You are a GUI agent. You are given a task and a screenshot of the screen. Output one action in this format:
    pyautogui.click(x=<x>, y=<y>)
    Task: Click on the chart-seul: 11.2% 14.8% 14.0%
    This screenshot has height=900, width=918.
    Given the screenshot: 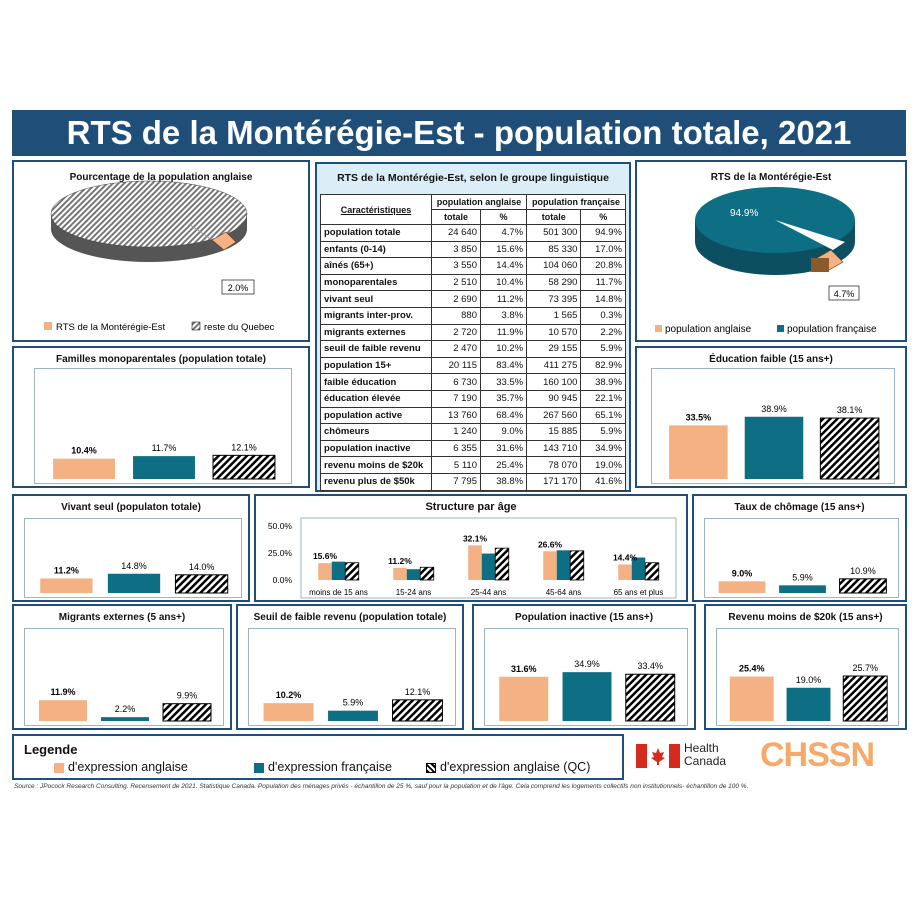 What is the action you would take?
    pyautogui.click(x=134, y=577)
    